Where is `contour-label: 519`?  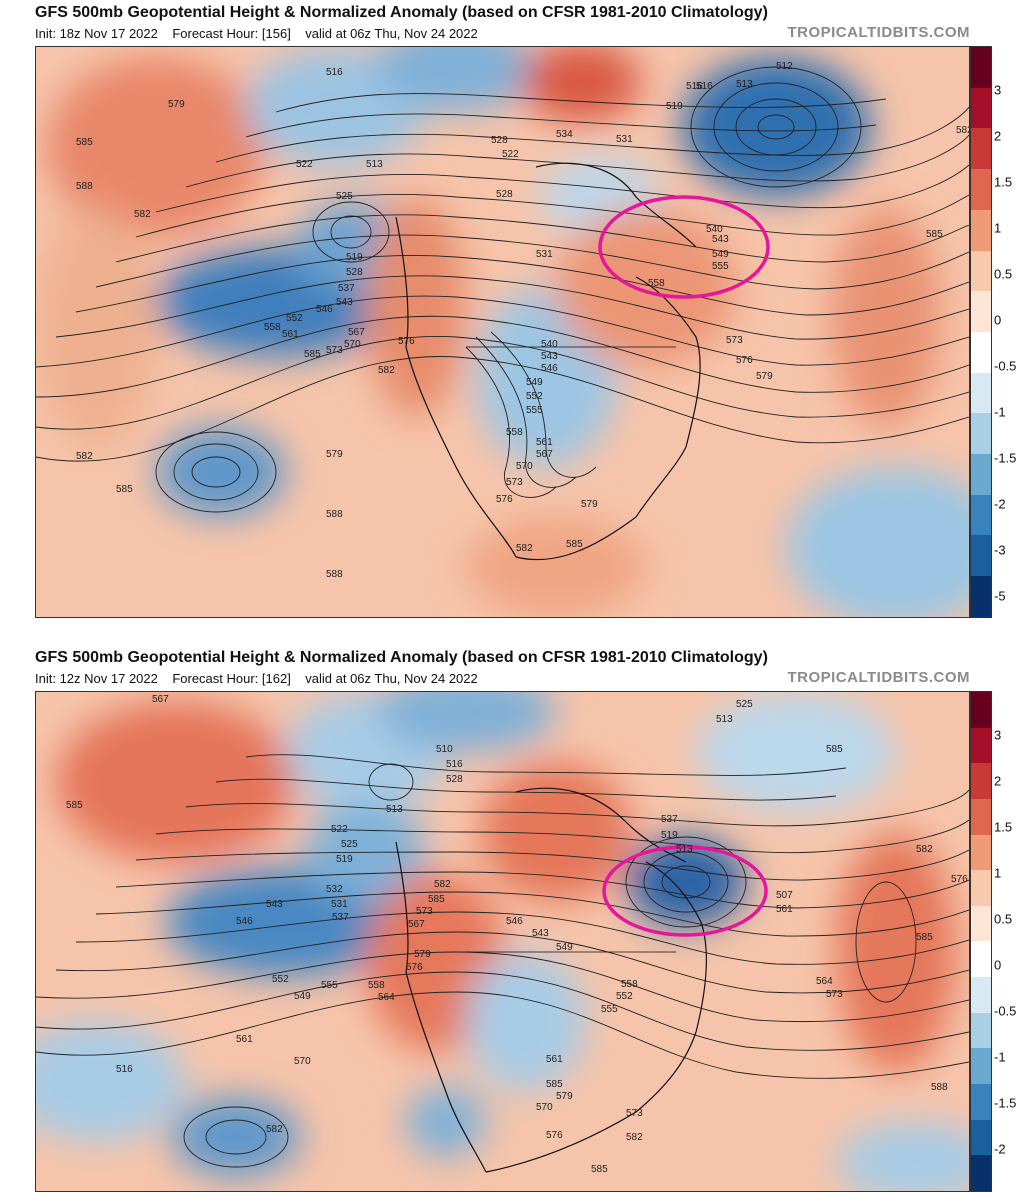 contour-label: 519 is located at coordinates (344, 859).